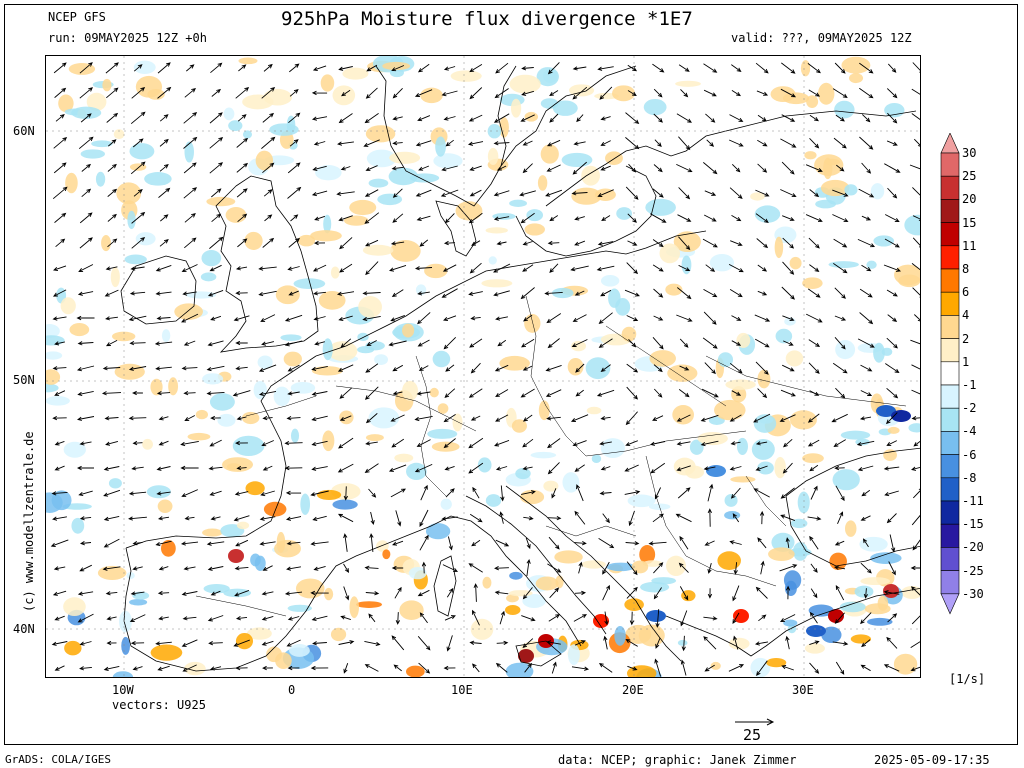 Image resolution: width=1024 pixels, height=768 pixels. What do you see at coordinates (969, 477) in the screenshot?
I see `colorbar-level-label: -8` at bounding box center [969, 477].